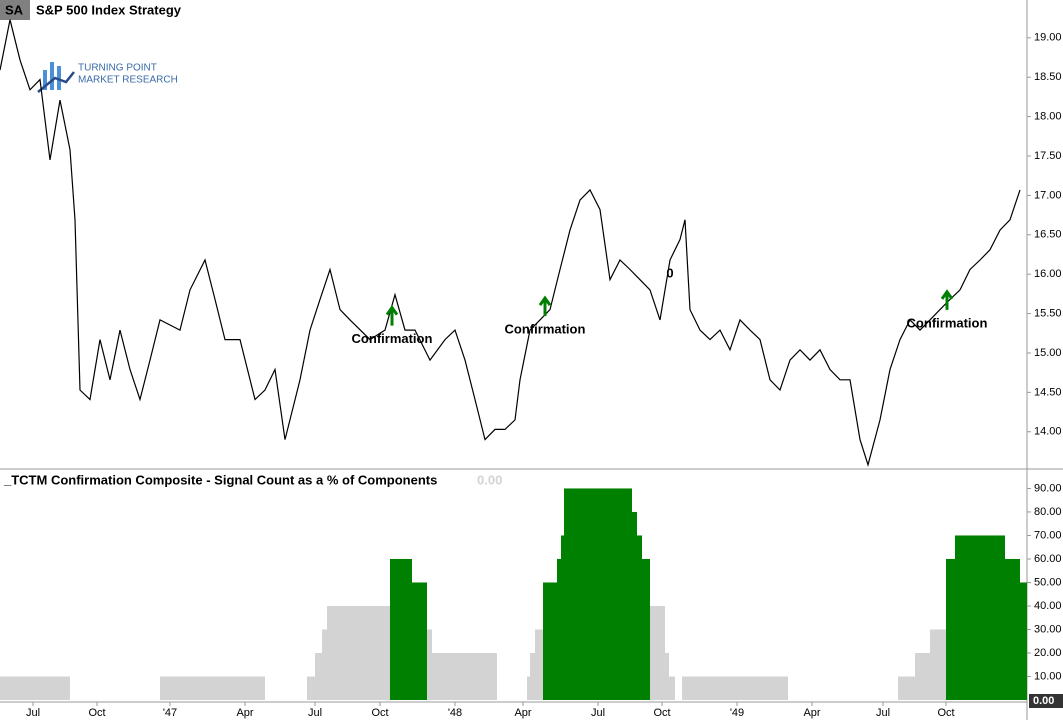 This screenshot has height=720, width=1063. I want to click on x-tick-label: '47, so click(170, 713).